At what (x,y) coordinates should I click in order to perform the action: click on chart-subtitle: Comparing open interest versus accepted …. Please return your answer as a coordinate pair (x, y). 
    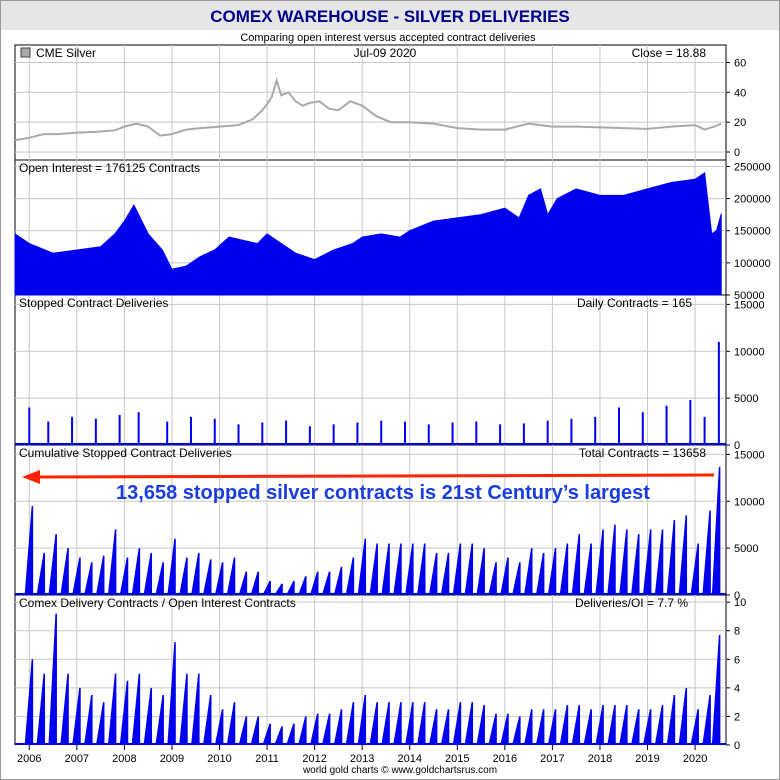
    Looking at the image, I should click on (388, 38).